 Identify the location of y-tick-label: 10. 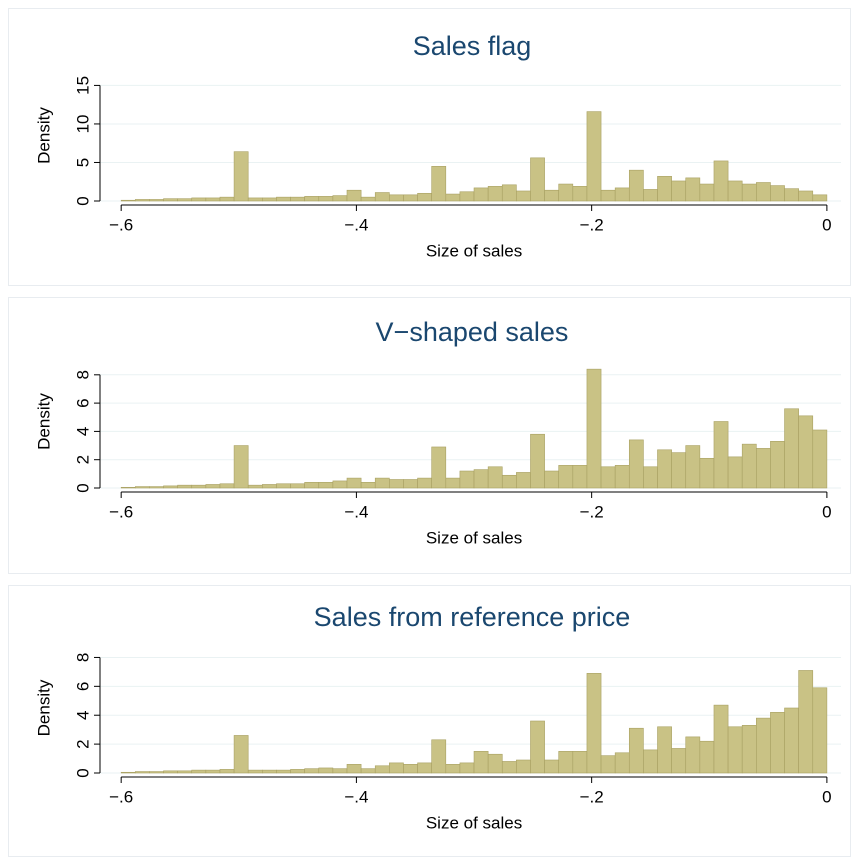
(82, 123).